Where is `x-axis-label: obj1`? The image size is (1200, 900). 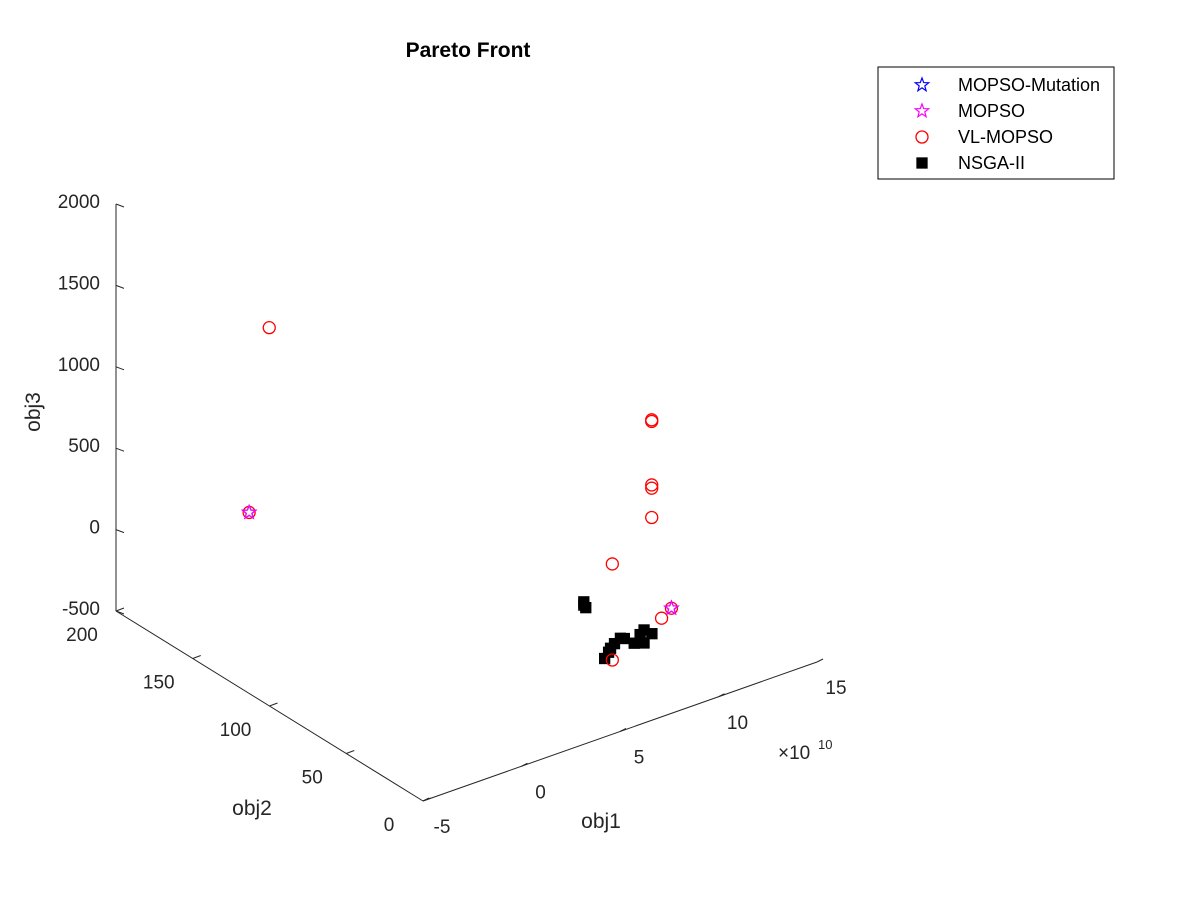 x-axis-label: obj1 is located at coordinates (601, 821).